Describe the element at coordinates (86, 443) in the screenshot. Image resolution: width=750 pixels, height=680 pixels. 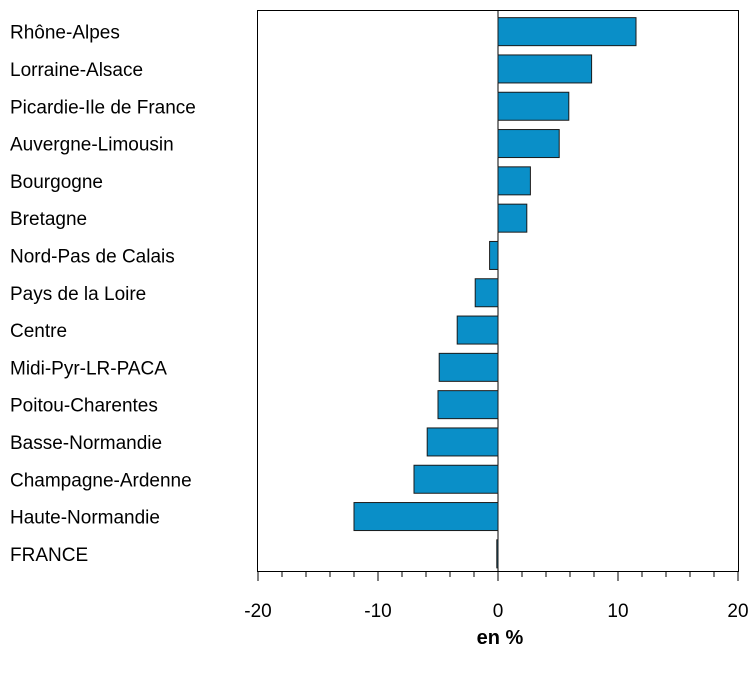
I see `category-label: Basse-Normandie` at that location.